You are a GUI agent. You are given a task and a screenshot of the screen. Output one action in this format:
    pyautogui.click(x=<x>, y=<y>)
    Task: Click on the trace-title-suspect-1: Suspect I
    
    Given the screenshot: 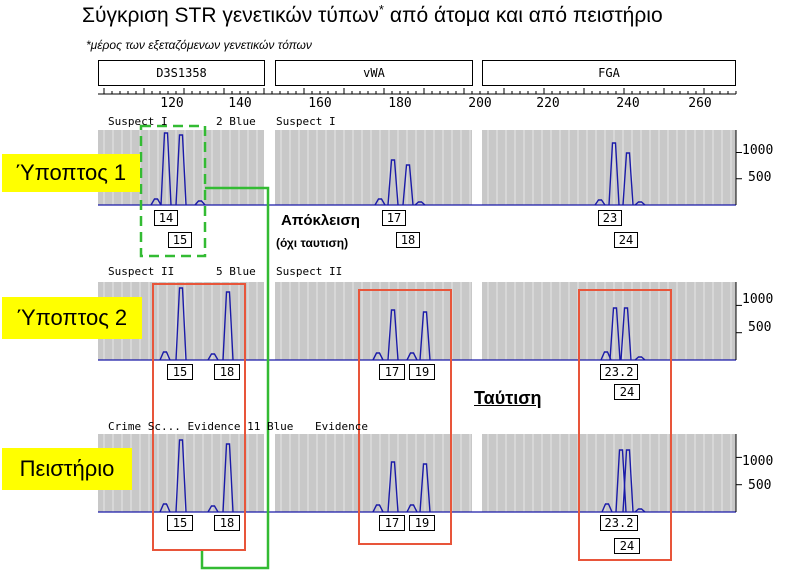 What is the action you would take?
    pyautogui.click(x=138, y=121)
    